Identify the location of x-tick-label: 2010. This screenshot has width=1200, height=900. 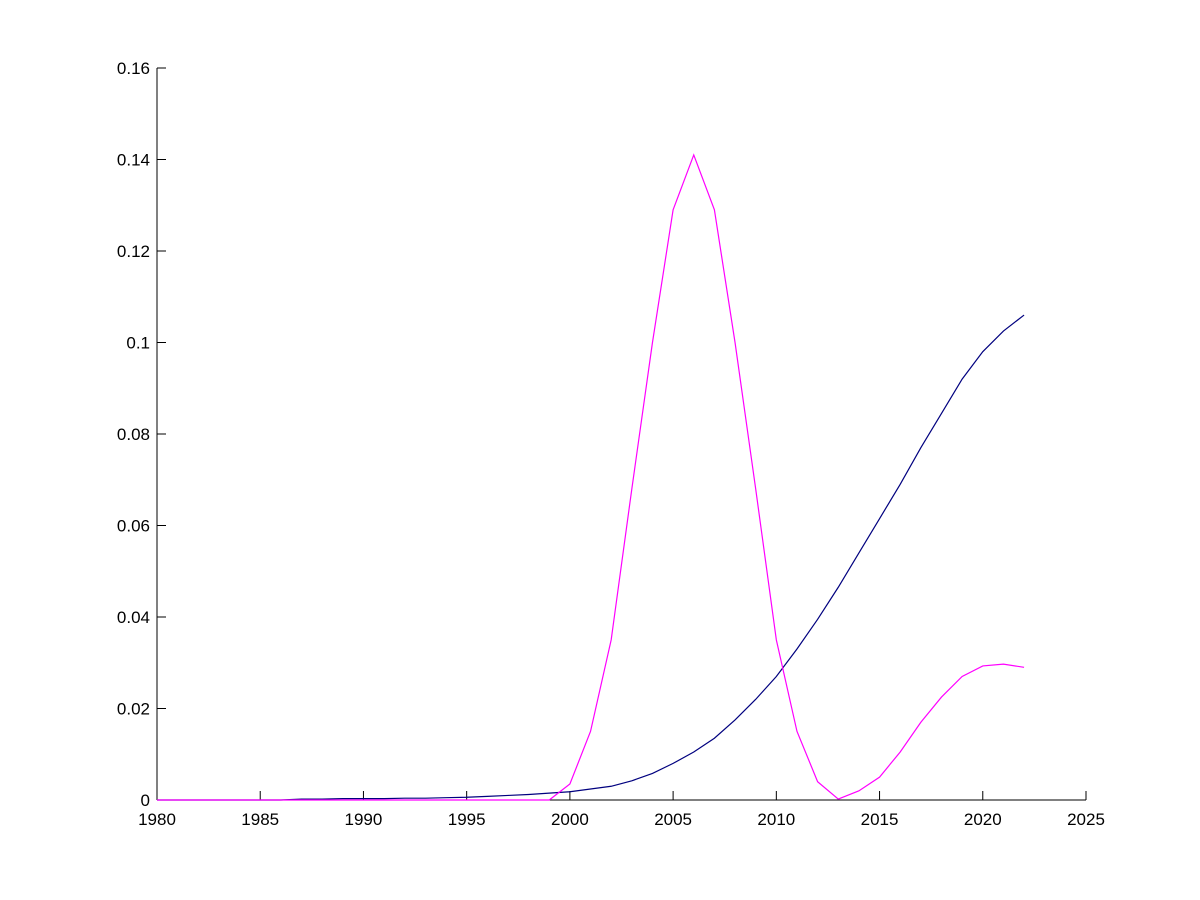
(776, 819).